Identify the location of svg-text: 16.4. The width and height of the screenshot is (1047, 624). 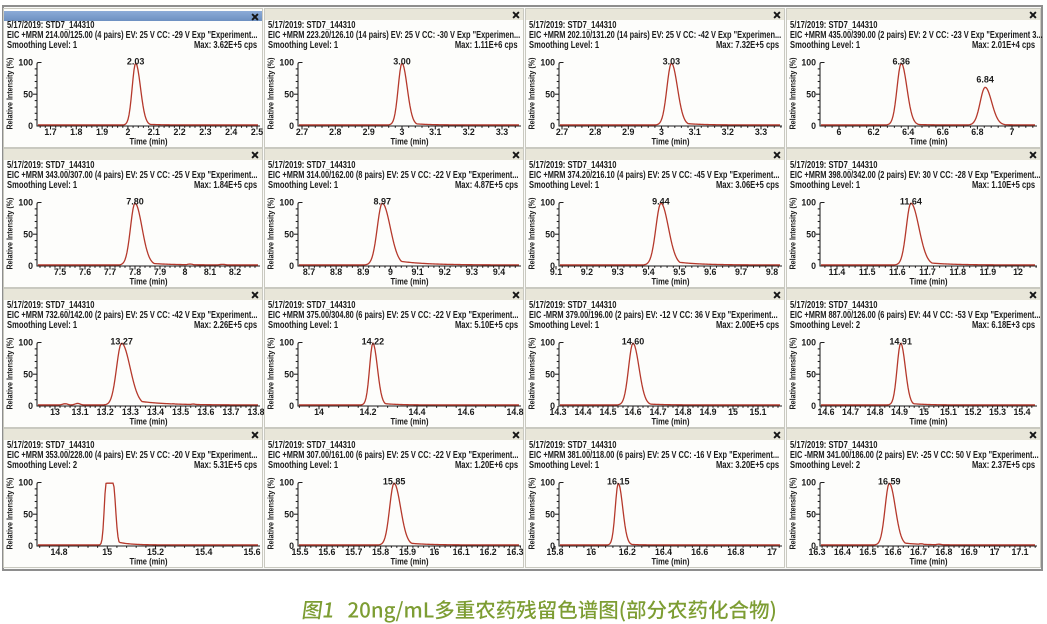
(663, 552).